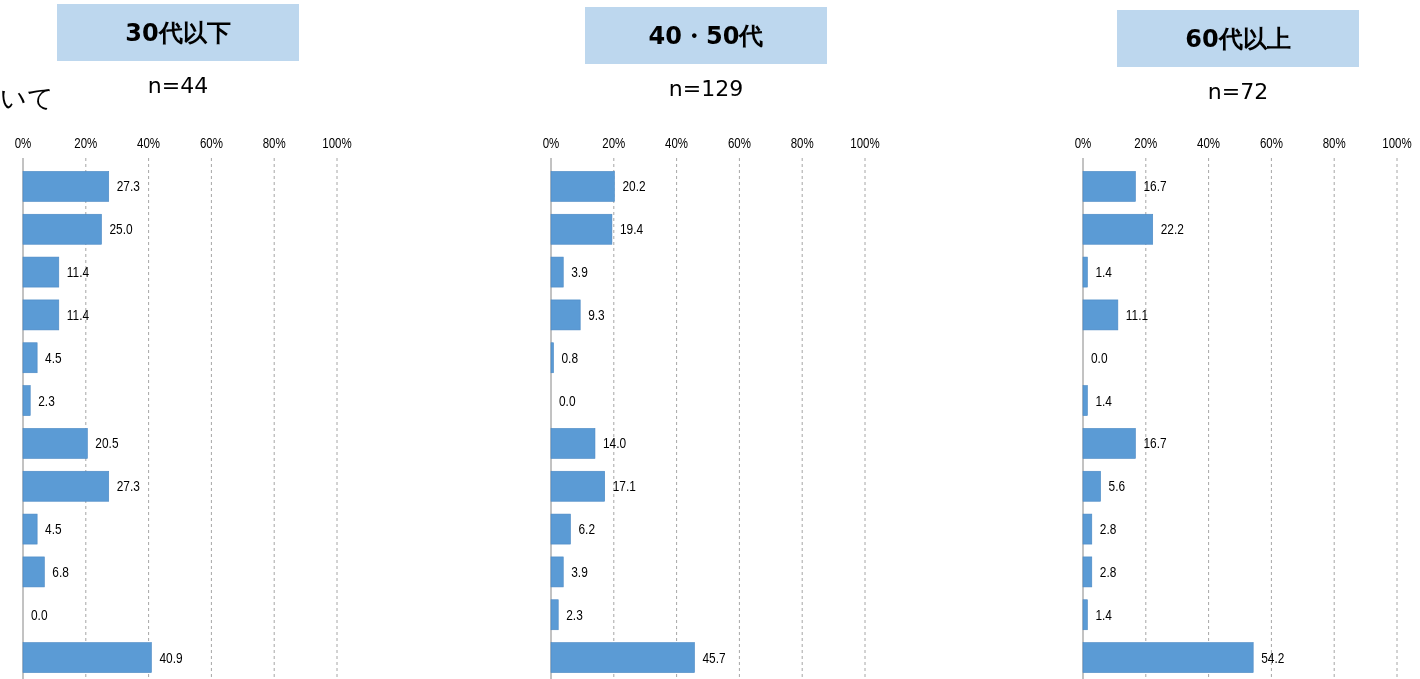 The height and width of the screenshot is (679, 1420). What do you see at coordinates (570, 357) in the screenshot?
I see `data-label: 0.8` at bounding box center [570, 357].